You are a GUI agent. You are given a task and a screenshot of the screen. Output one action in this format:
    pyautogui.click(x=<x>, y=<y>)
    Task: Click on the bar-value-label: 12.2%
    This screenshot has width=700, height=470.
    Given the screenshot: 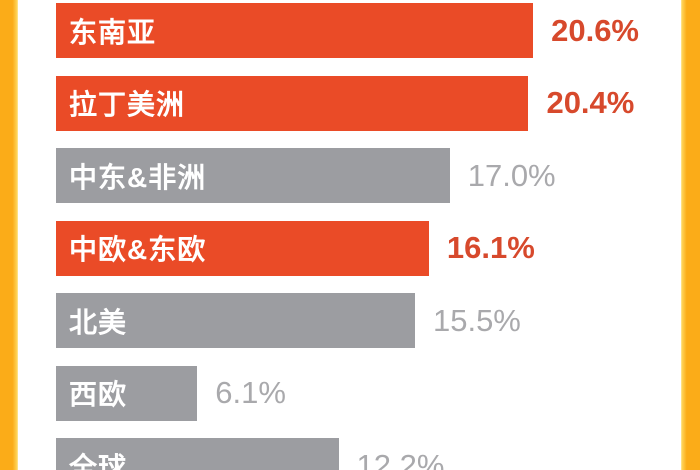 What is the action you would take?
    pyautogui.click(x=400, y=458)
    